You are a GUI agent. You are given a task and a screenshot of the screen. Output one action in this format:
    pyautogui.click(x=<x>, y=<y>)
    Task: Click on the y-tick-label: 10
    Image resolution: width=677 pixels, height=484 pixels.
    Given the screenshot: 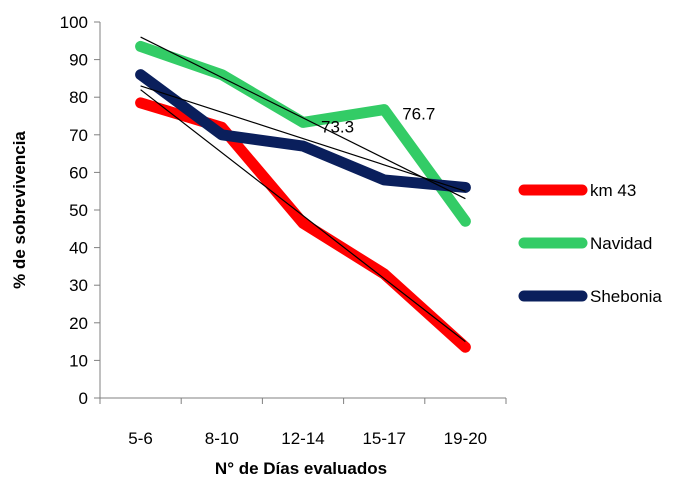 What is the action you would take?
    pyautogui.click(x=78, y=360)
    